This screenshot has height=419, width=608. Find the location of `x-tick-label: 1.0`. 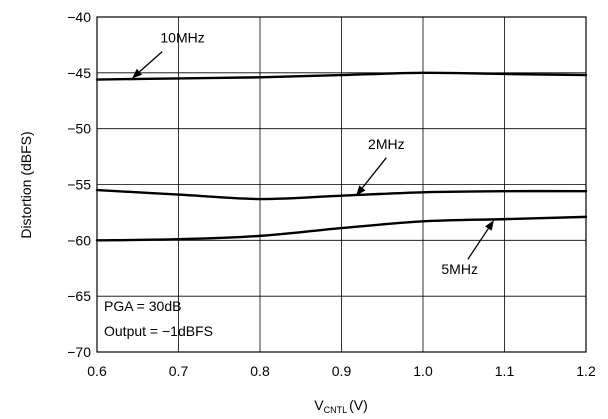

x-tick-label: 1.0 is located at coordinates (423, 371).